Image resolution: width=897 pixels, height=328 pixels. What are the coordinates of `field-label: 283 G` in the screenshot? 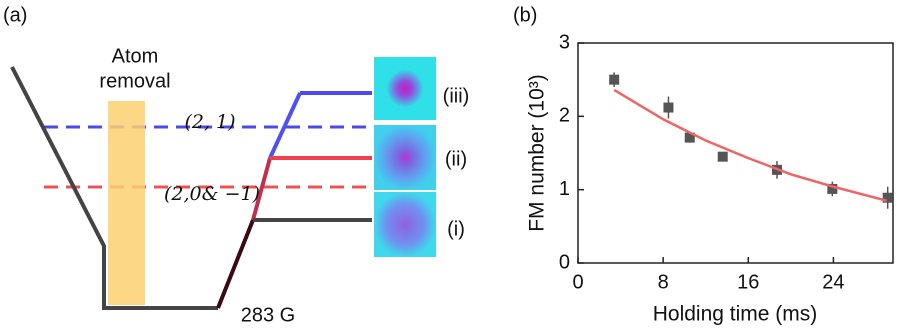 It's located at (268, 315).